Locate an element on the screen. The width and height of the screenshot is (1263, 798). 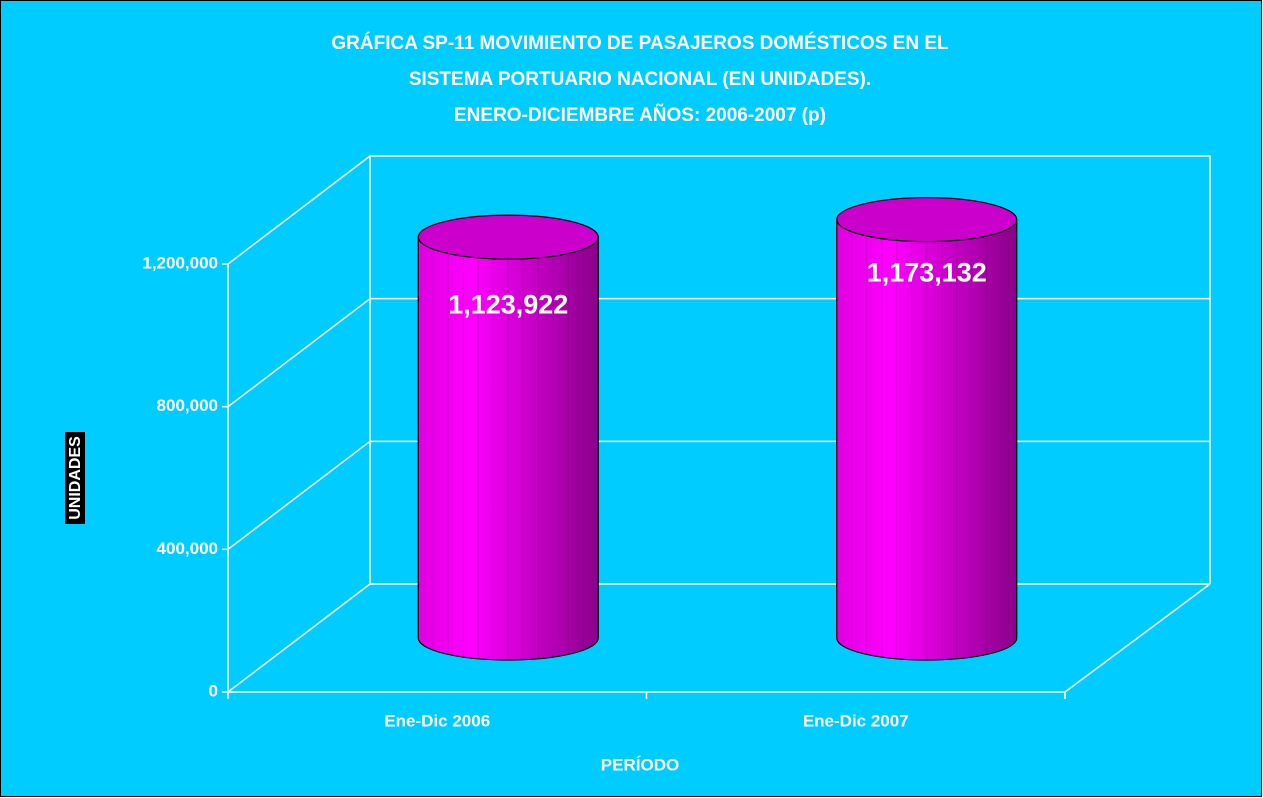
floor-edge is located at coordinates (1137, 638).